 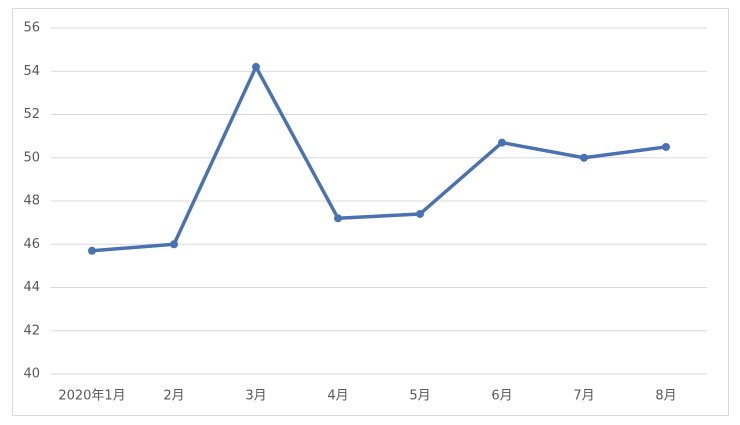 What do you see at coordinates (255, 396) in the screenshot?
I see `x-tick-label: 3月` at bounding box center [255, 396].